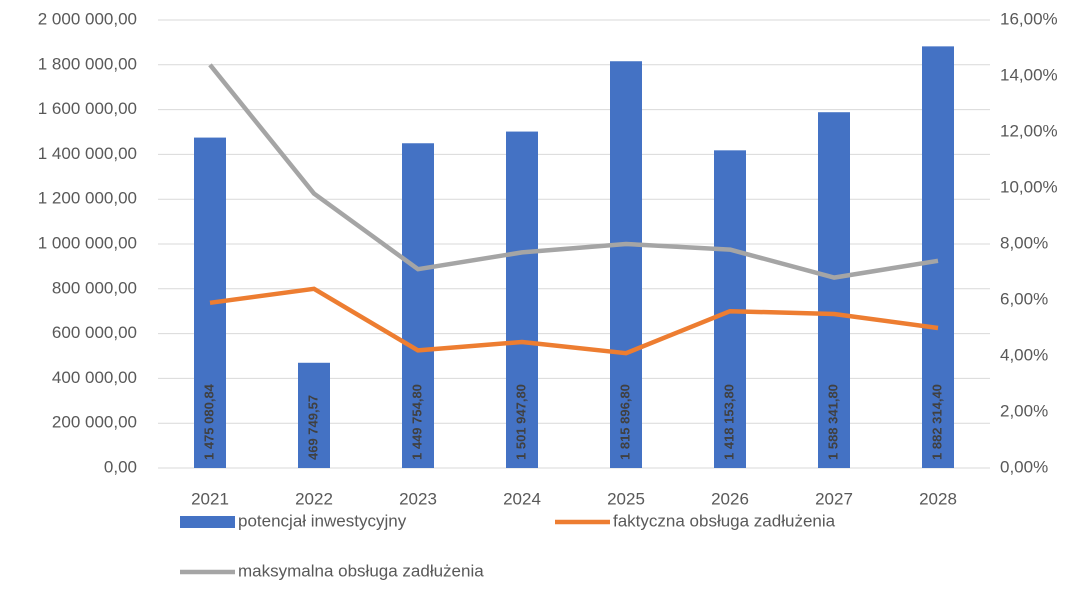 The width and height of the screenshot is (1085, 610). I want to click on y2-tick-label: 0,00%, so click(1024, 466).